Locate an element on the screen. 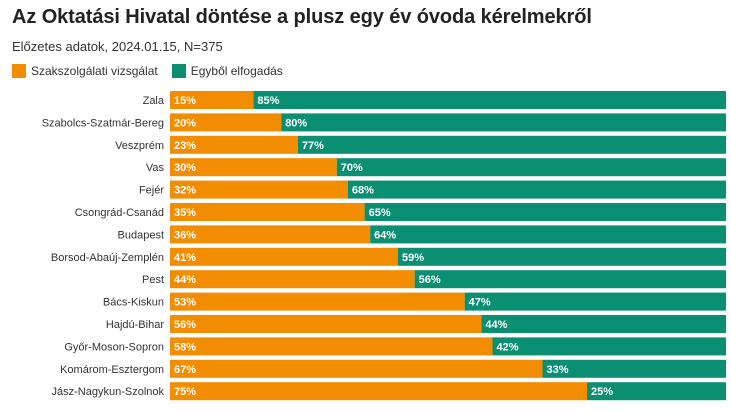 The image size is (730, 412). value-label-egybol-elfogadas-komarom-esztergom: 33% is located at coordinates (558, 370).